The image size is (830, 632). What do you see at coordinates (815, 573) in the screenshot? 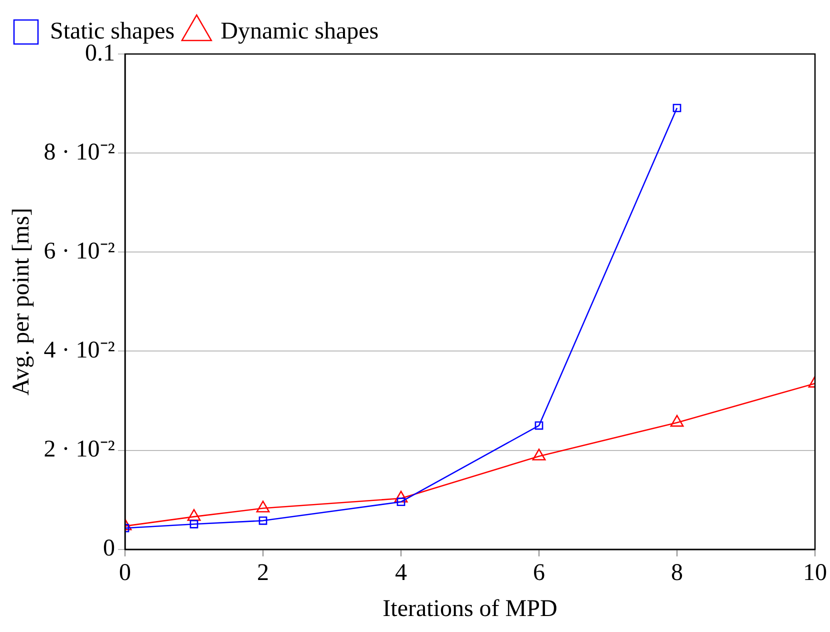
I see `x-tick-label: 10` at bounding box center [815, 573].